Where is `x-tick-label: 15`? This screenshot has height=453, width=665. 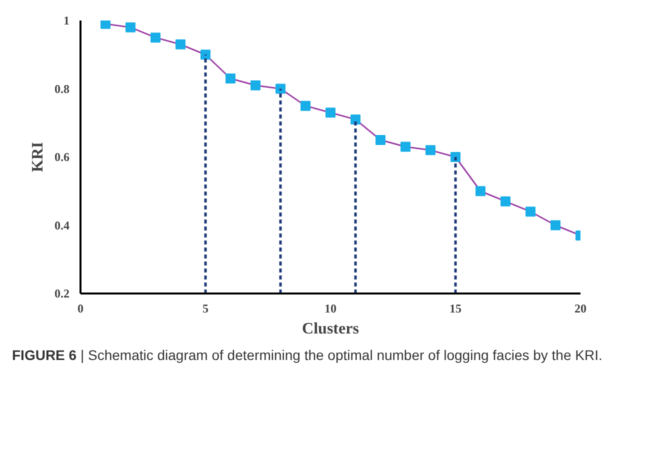
x-tick-label: 15 is located at coordinates (456, 309).